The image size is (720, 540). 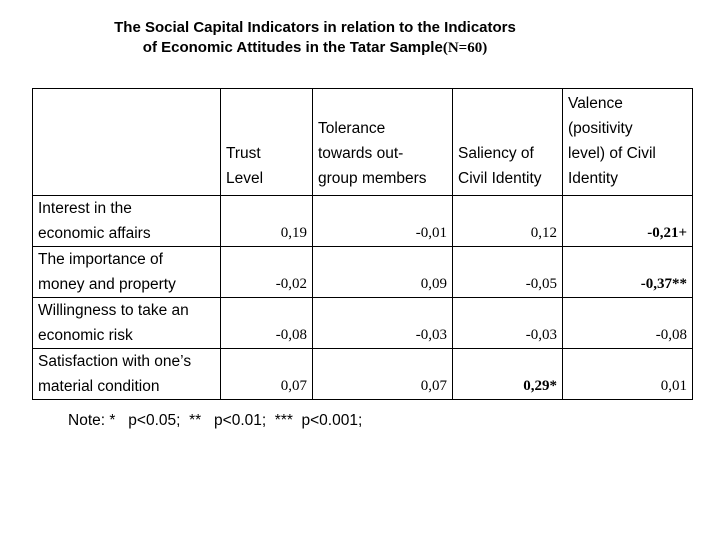 What do you see at coordinates (126, 142) in the screenshot?
I see `column-header-empty` at bounding box center [126, 142].